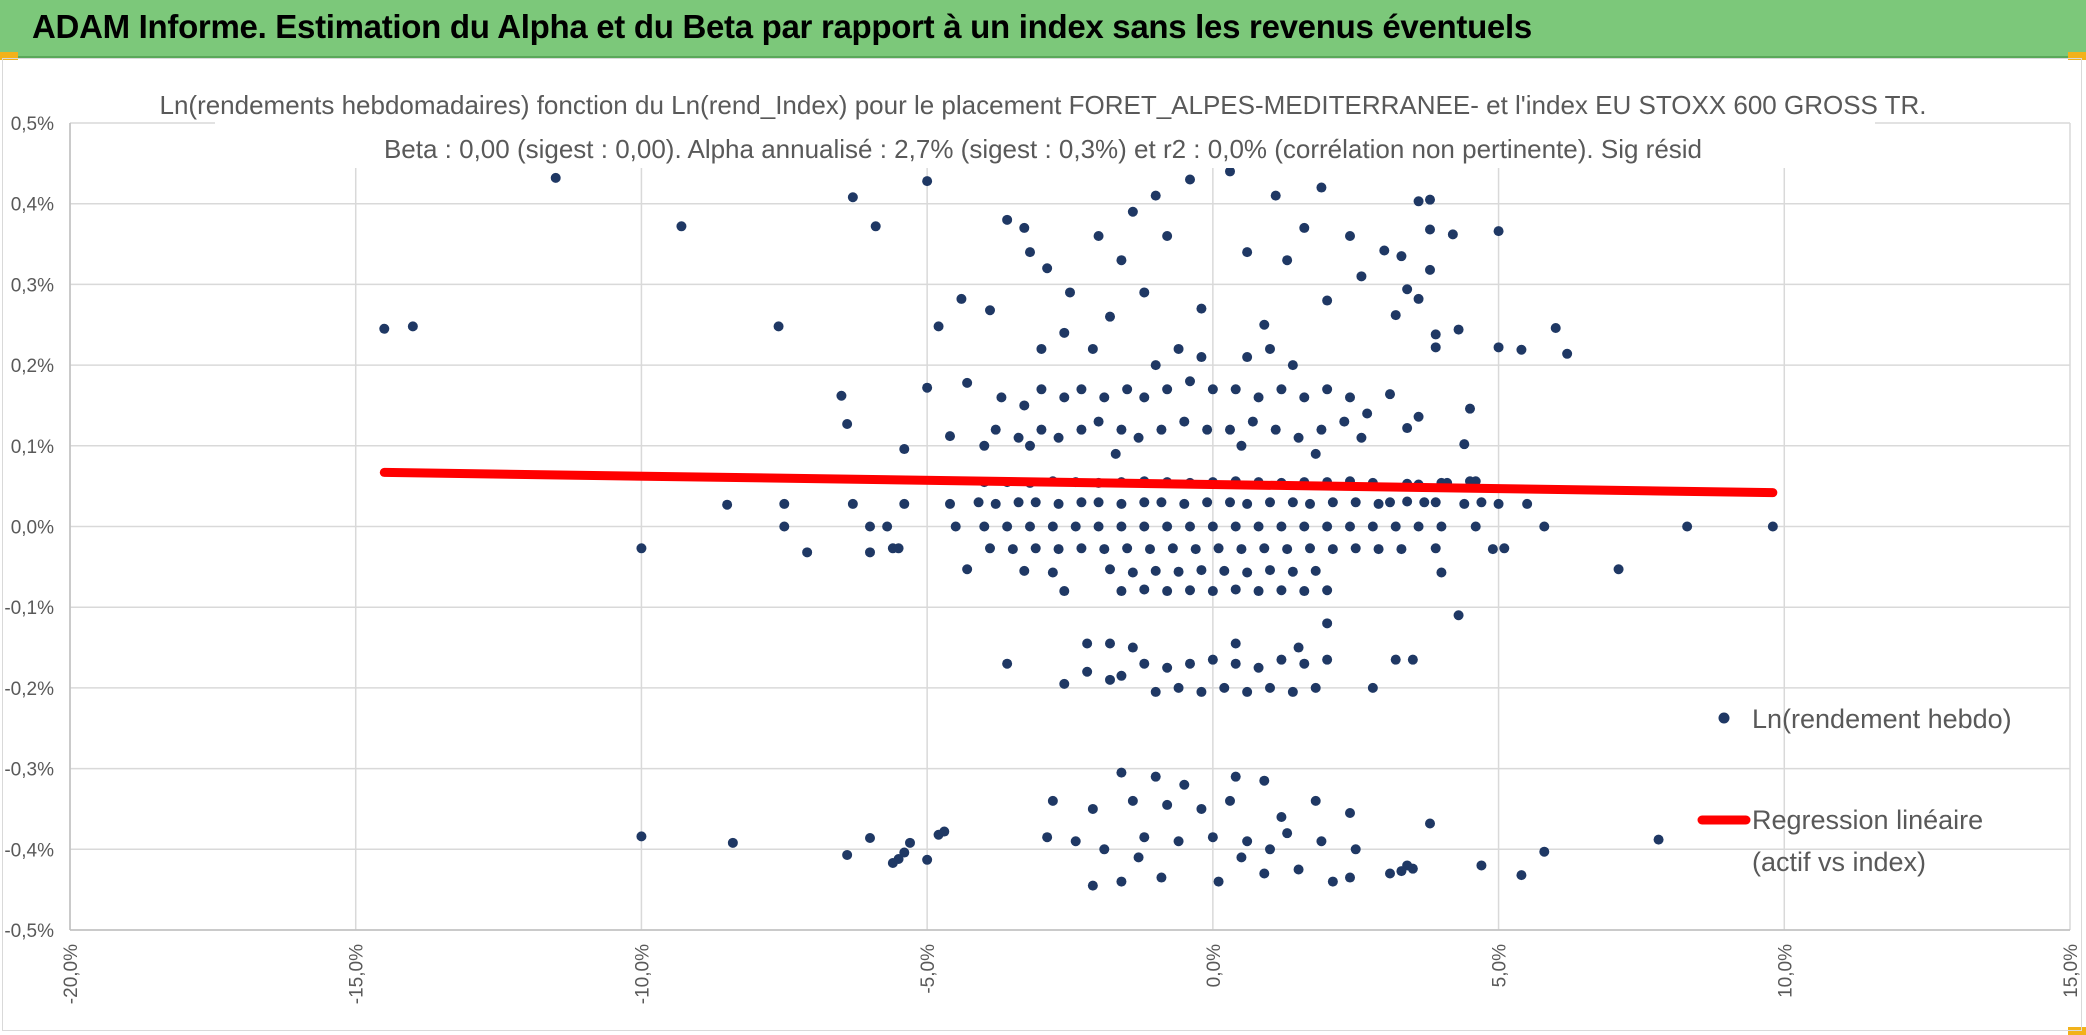  Describe the element at coordinates (1867, 820) in the screenshot. I see `legend-line-label-1: Regression linéaire` at that location.